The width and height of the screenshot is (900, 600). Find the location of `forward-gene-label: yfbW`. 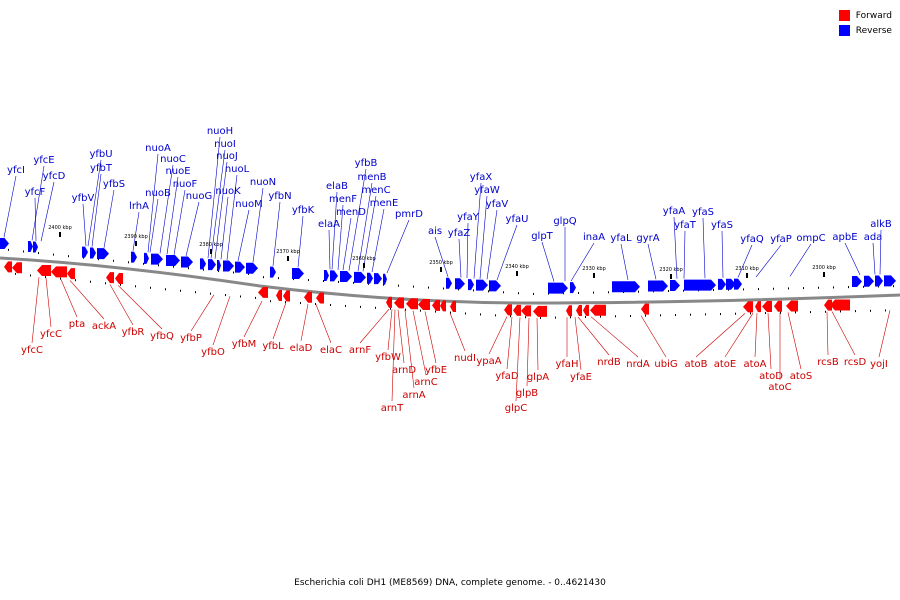

forward-gene-label: yfbW is located at coordinates (388, 357).